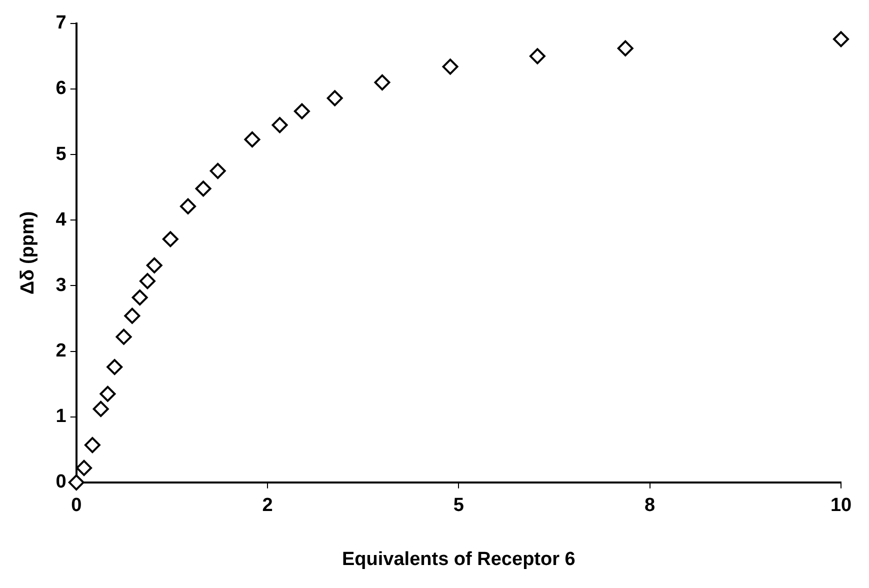  What do you see at coordinates (61, 23) in the screenshot?
I see `y-tick-label: 7` at bounding box center [61, 23].